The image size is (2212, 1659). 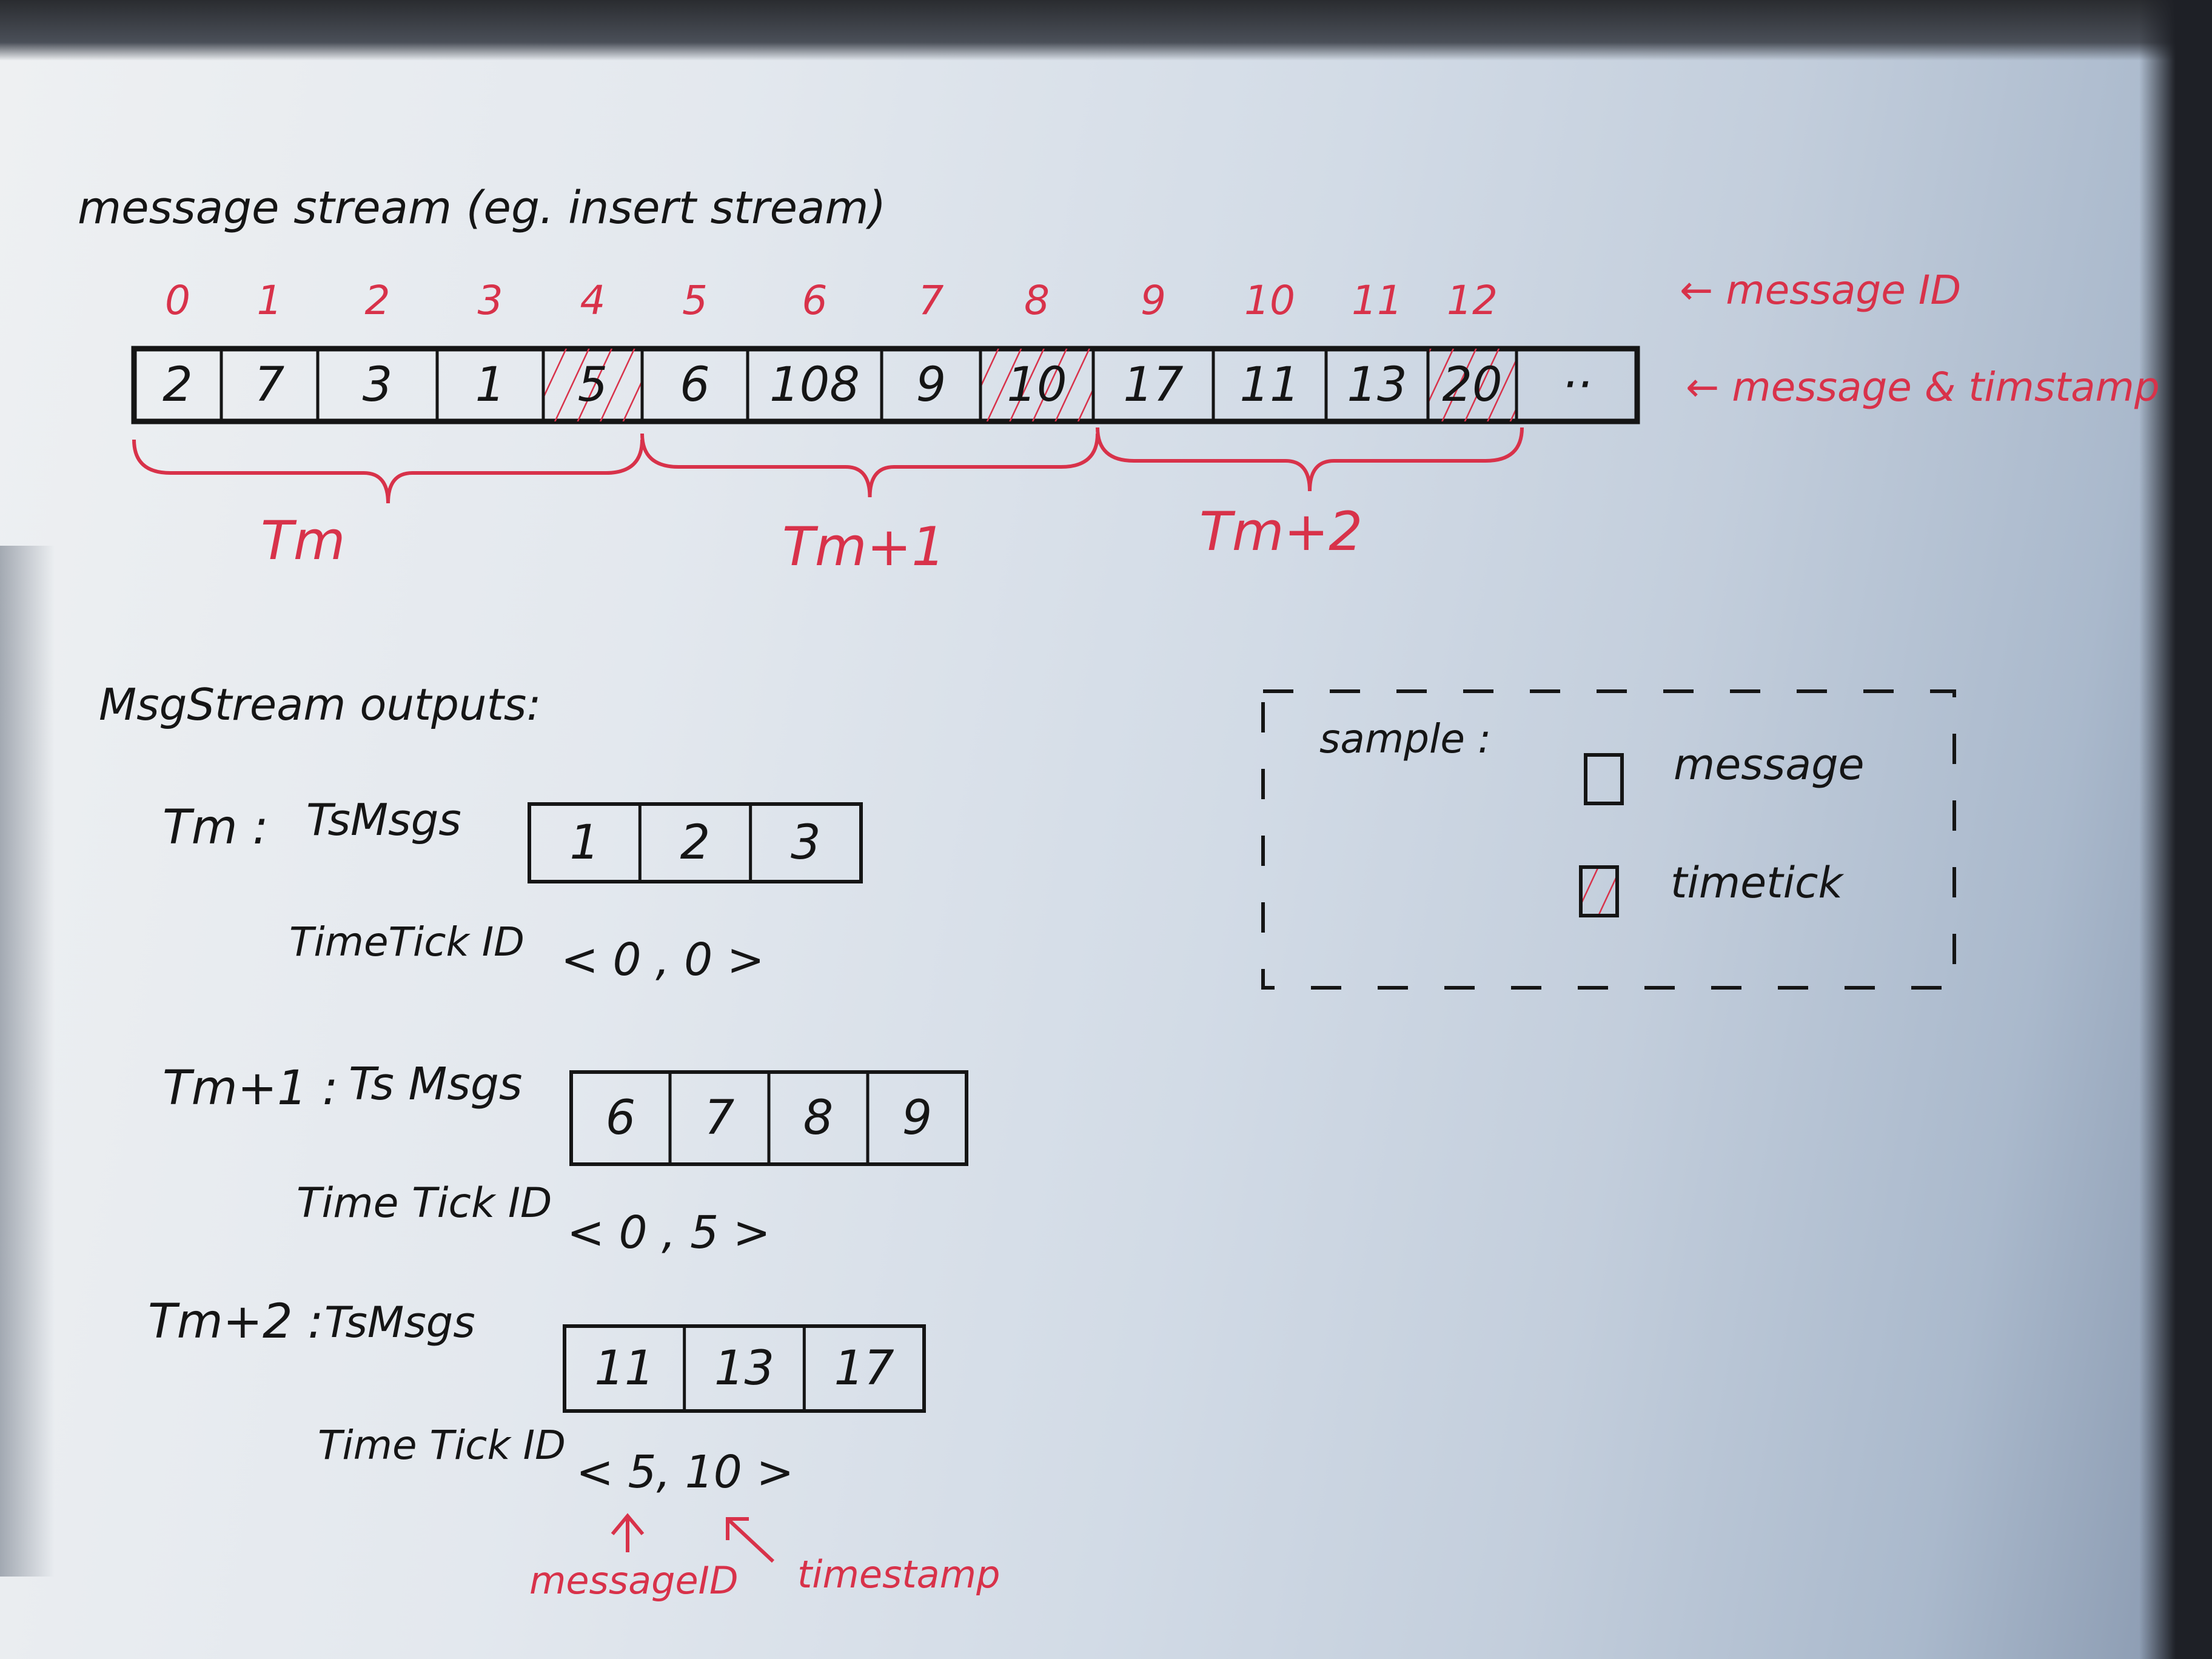 I want to click on message-id: 9, so click(x=1153, y=300).